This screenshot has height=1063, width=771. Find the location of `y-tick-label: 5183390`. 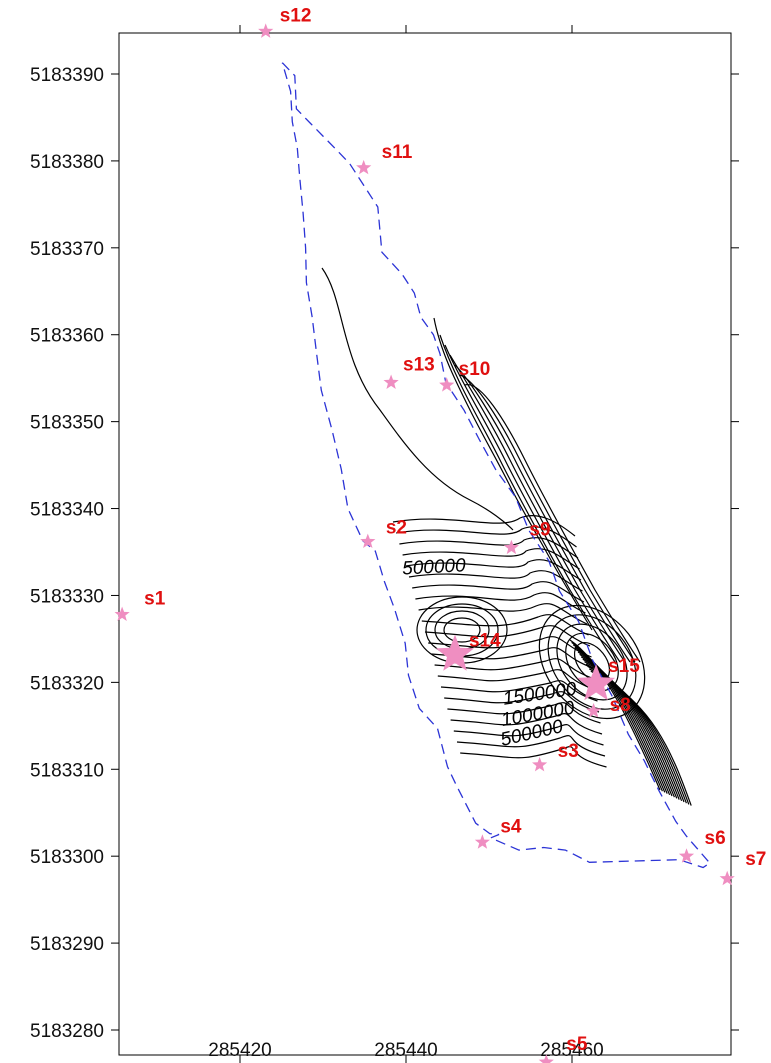

y-tick-label: 5183390 is located at coordinates (67, 75).